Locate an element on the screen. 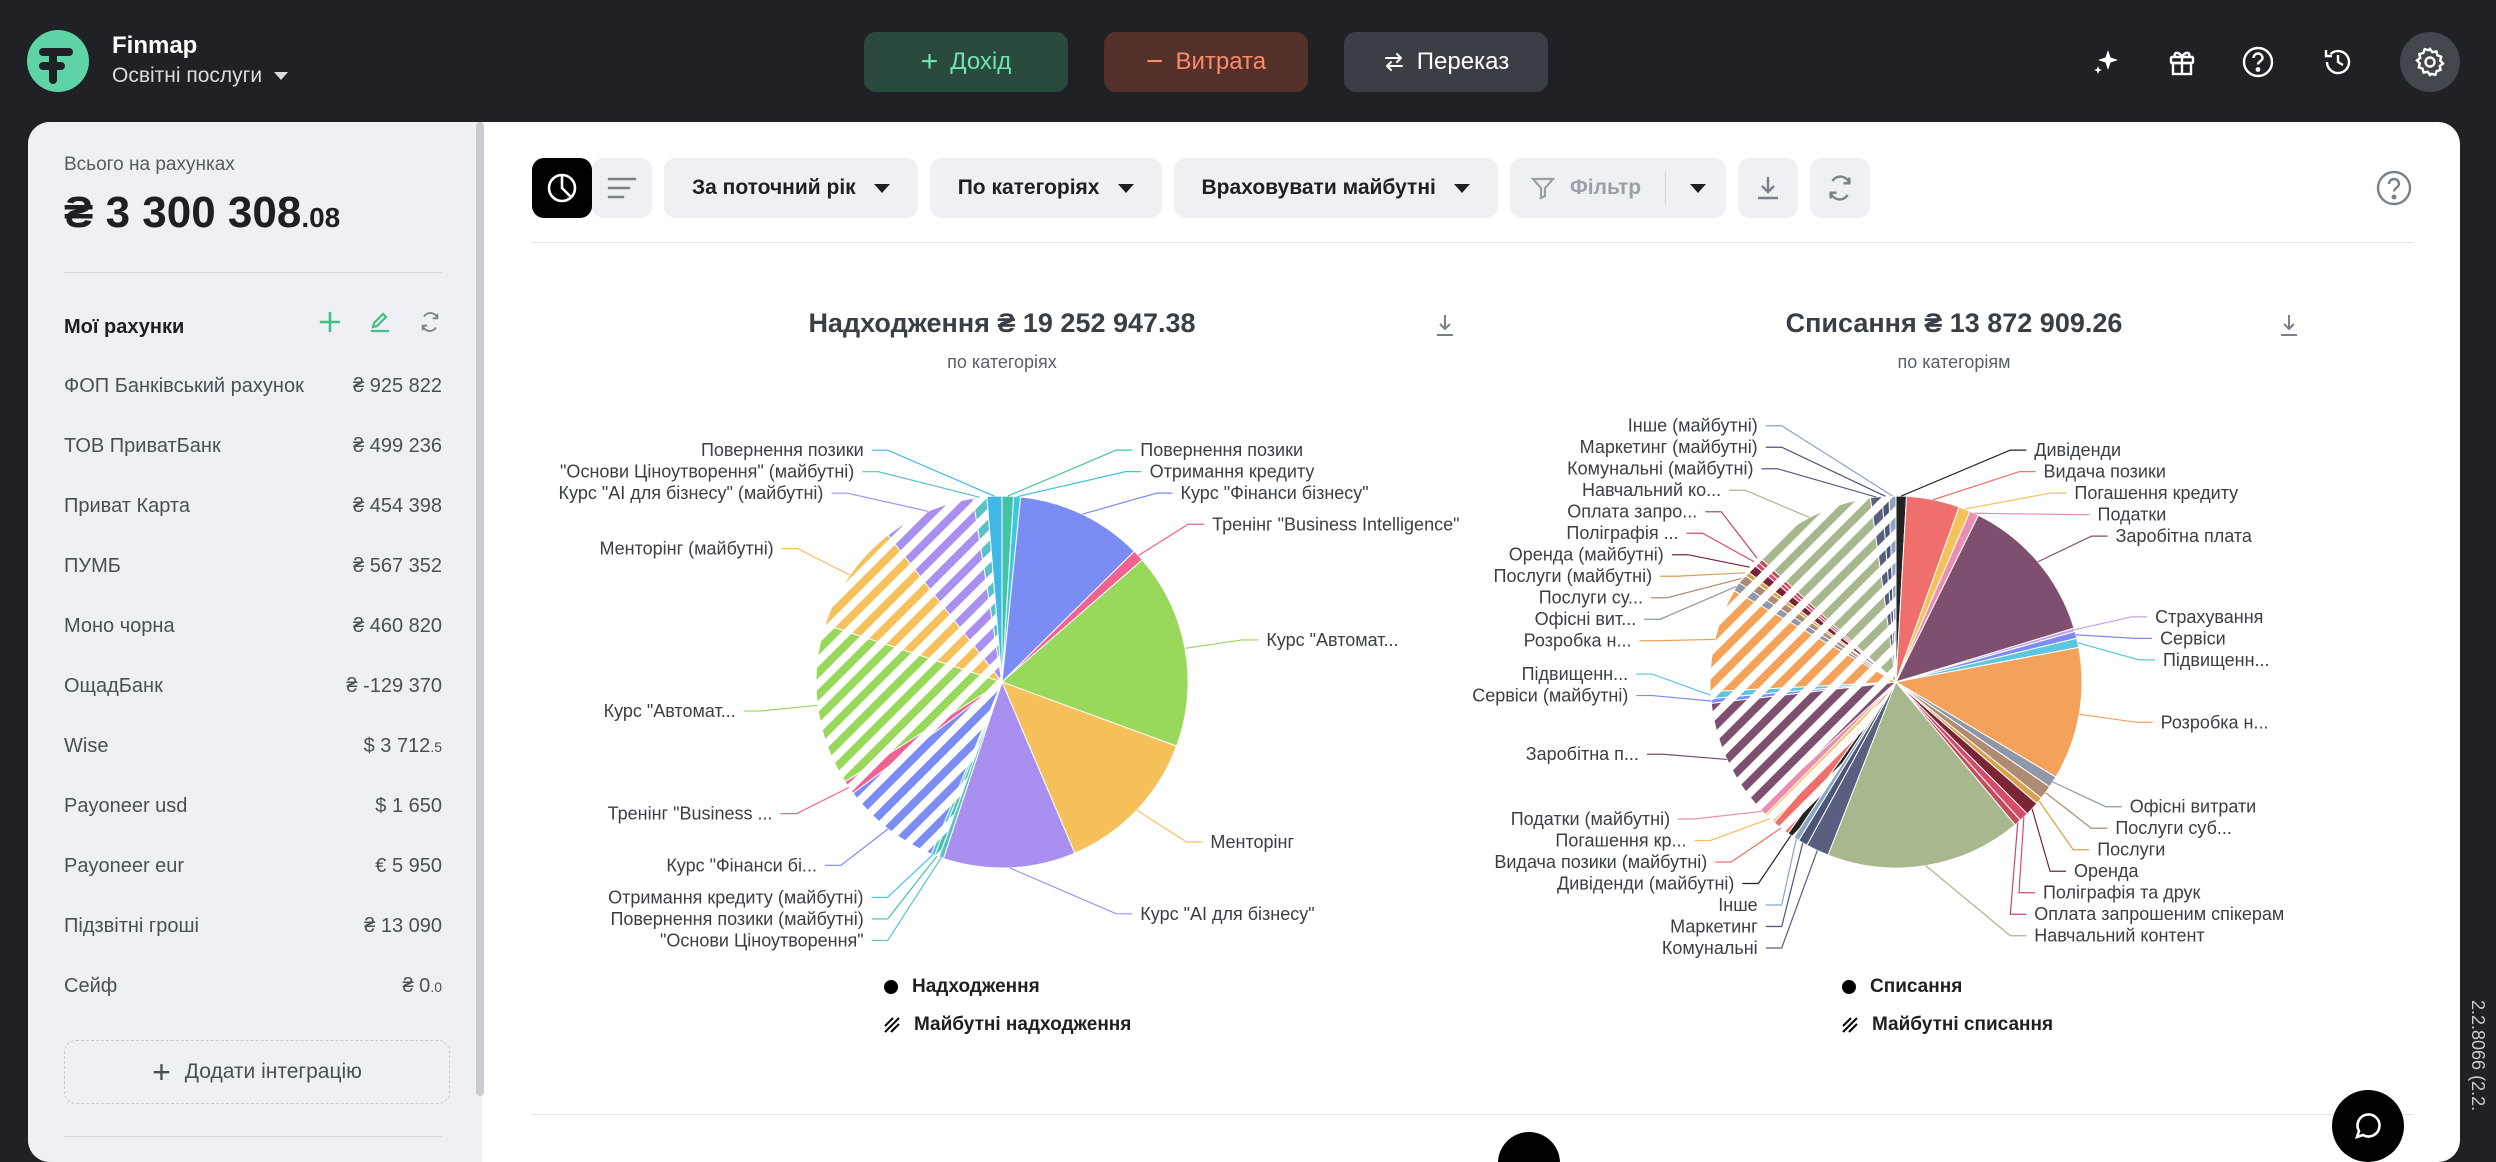 This screenshot has width=2496, height=1162. list-view-button is located at coordinates (622, 188).